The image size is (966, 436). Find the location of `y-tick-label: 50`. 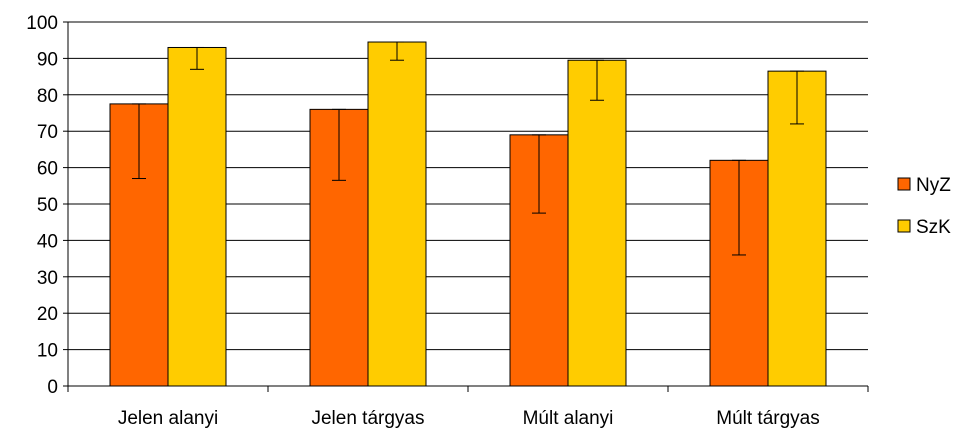

y-tick-label: 50 is located at coordinates (47, 205).